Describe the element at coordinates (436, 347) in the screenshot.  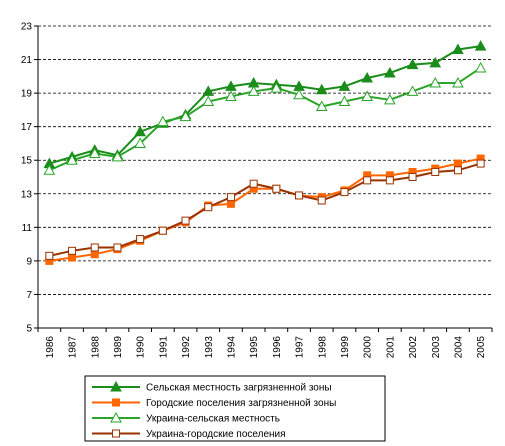
I see `x-tick-label: 2003` at that location.